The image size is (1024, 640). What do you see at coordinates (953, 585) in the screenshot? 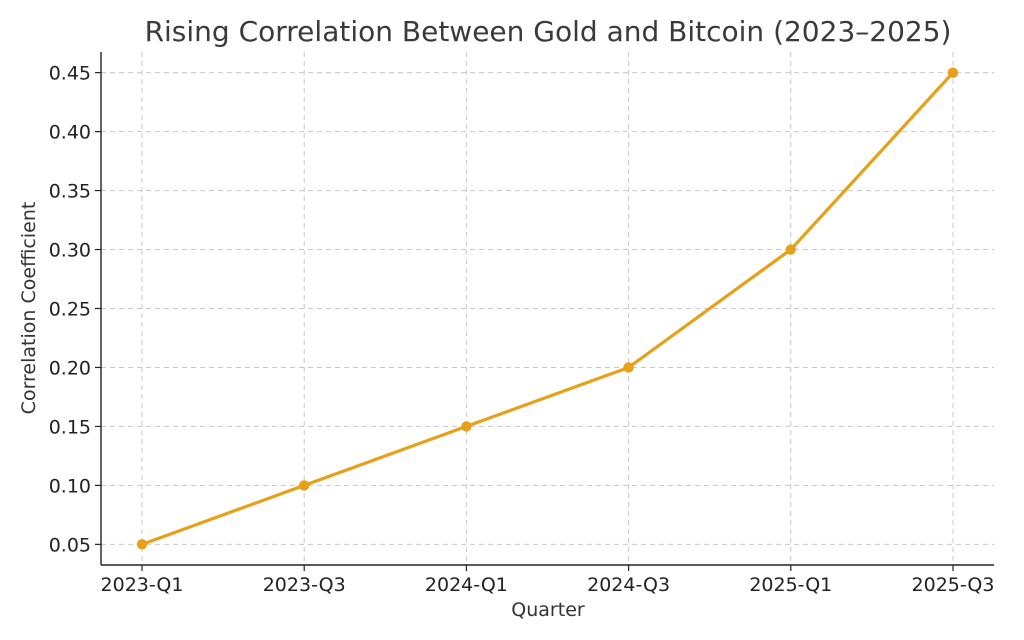
I see `x-tick-label: 2025-Q3` at bounding box center [953, 585].